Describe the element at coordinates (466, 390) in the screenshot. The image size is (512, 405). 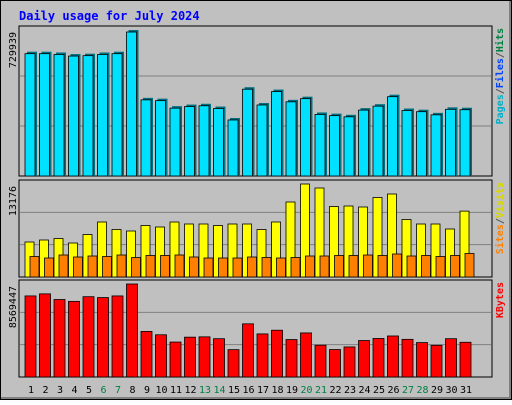
I see `x-tick-label: 31` at that location.